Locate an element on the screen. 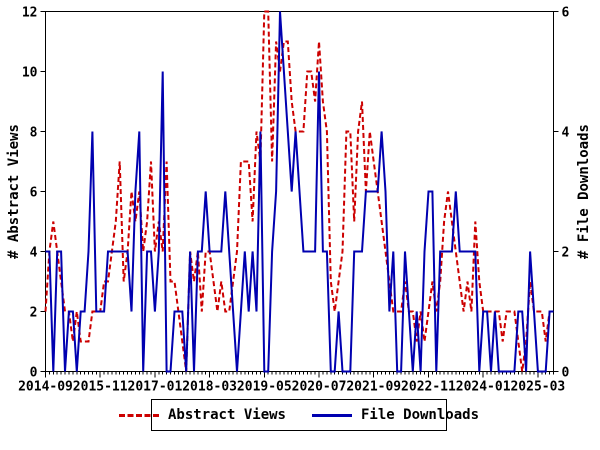  right-axis-tick-label: 2 is located at coordinates (566, 253).